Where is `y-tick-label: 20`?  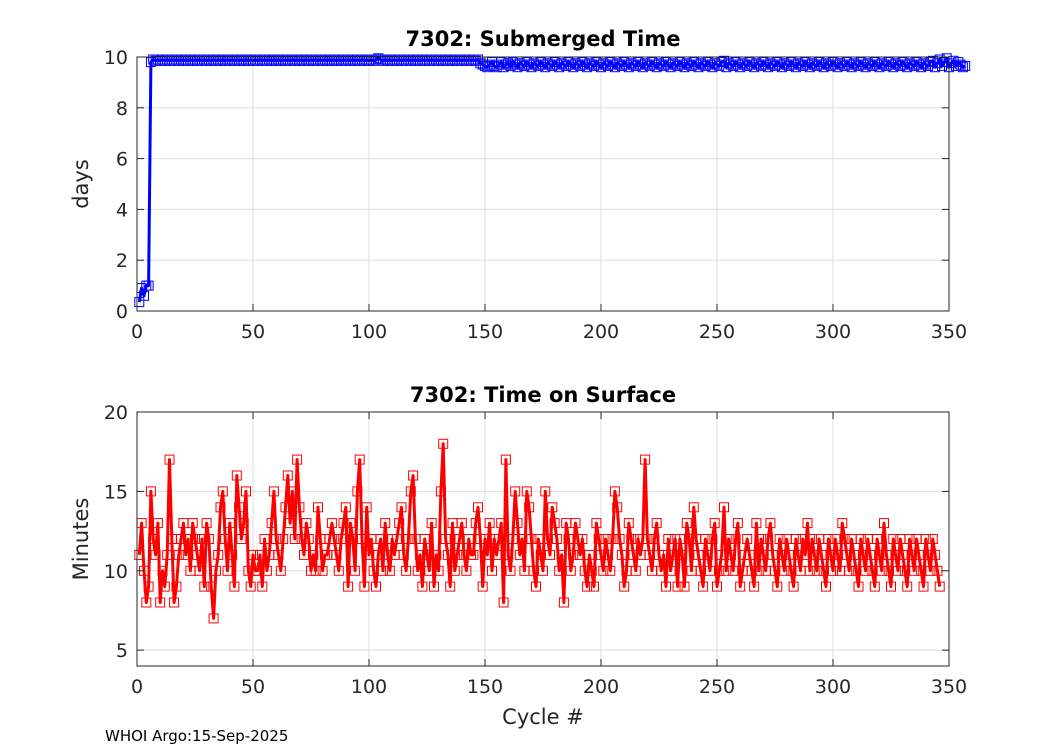 y-tick-label: 20 is located at coordinates (116, 413).